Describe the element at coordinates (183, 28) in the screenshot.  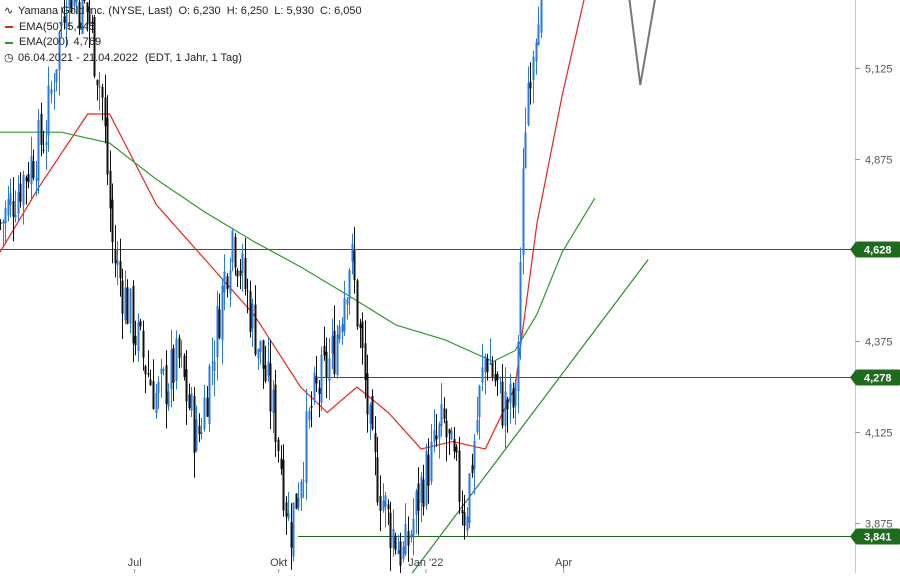
I see `legend-ema50-row: EMA(50) 5,445` at that location.